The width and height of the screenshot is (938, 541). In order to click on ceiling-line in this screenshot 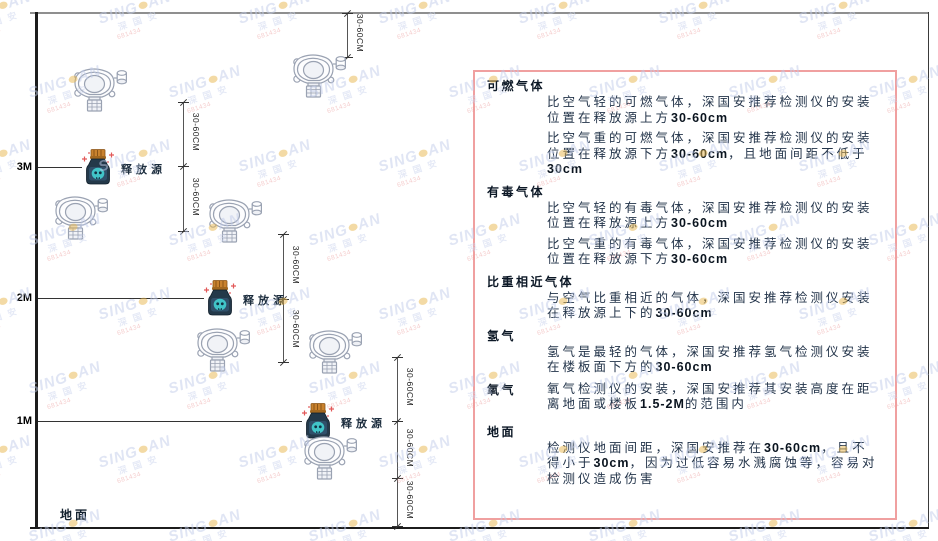, I will do `click(479, 13)`.